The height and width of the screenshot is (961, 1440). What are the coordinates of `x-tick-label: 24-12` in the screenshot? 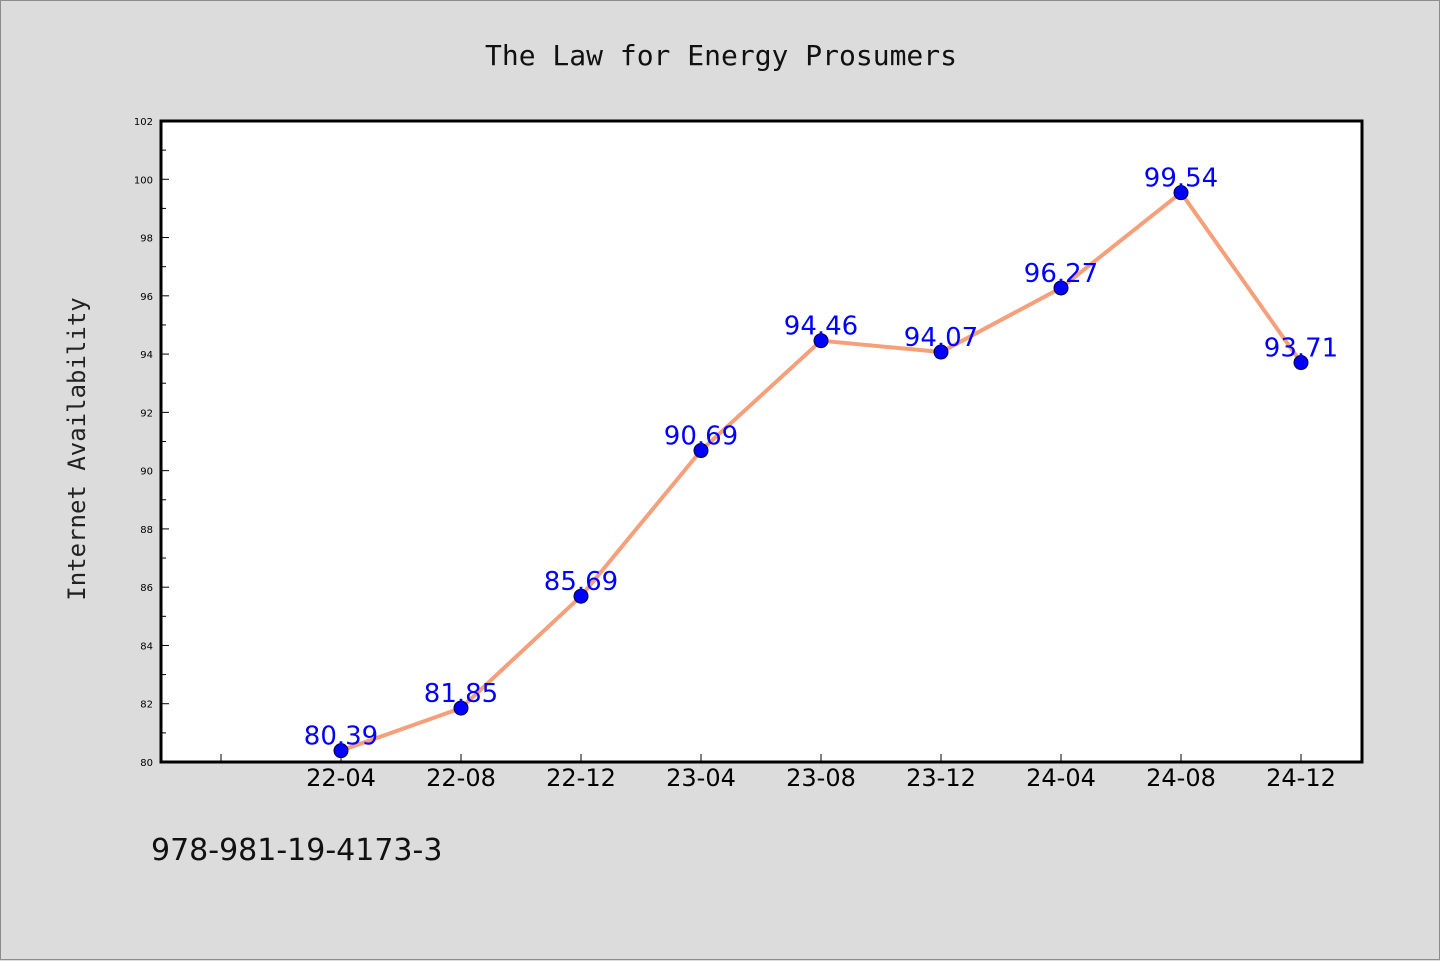 It's located at (1301, 778).